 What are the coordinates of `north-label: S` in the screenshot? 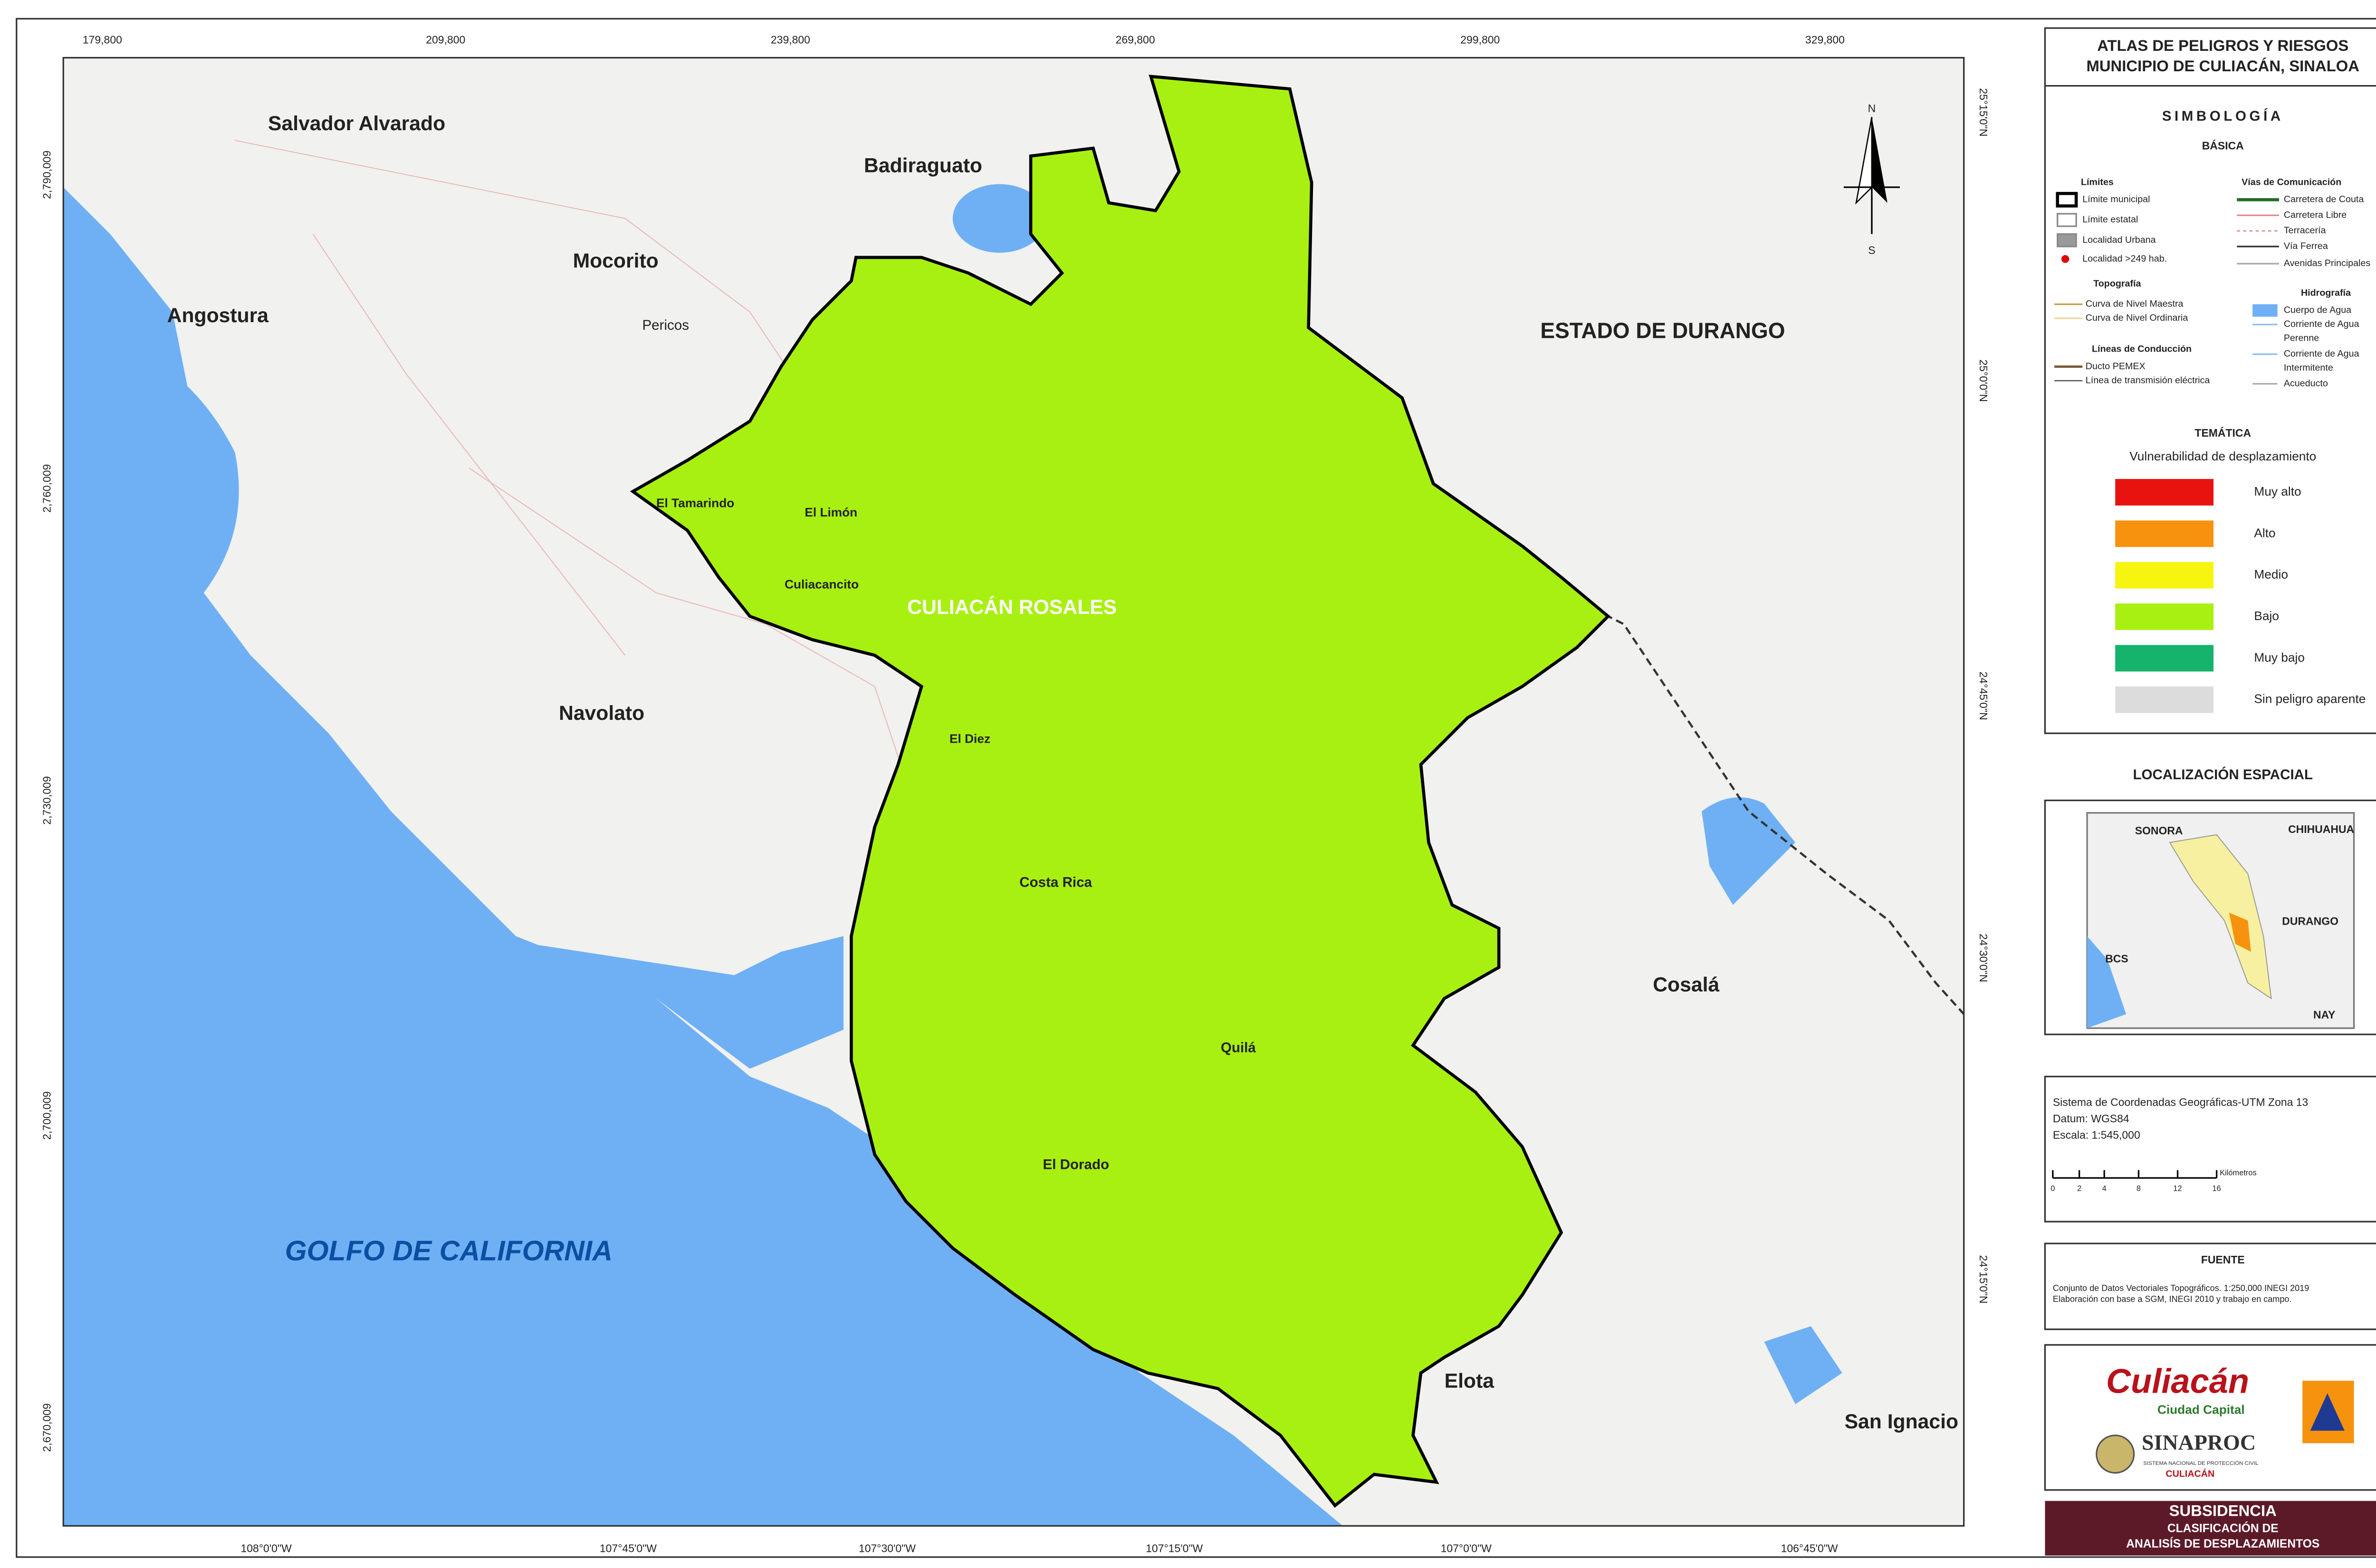 It's located at (1871, 251).